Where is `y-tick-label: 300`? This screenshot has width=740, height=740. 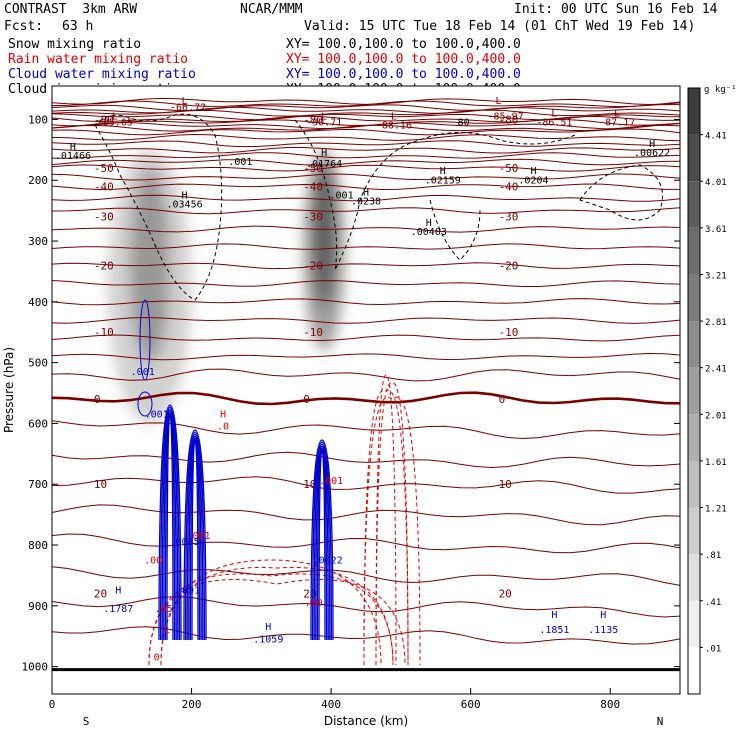
y-tick-label: 300 is located at coordinates (38, 241).